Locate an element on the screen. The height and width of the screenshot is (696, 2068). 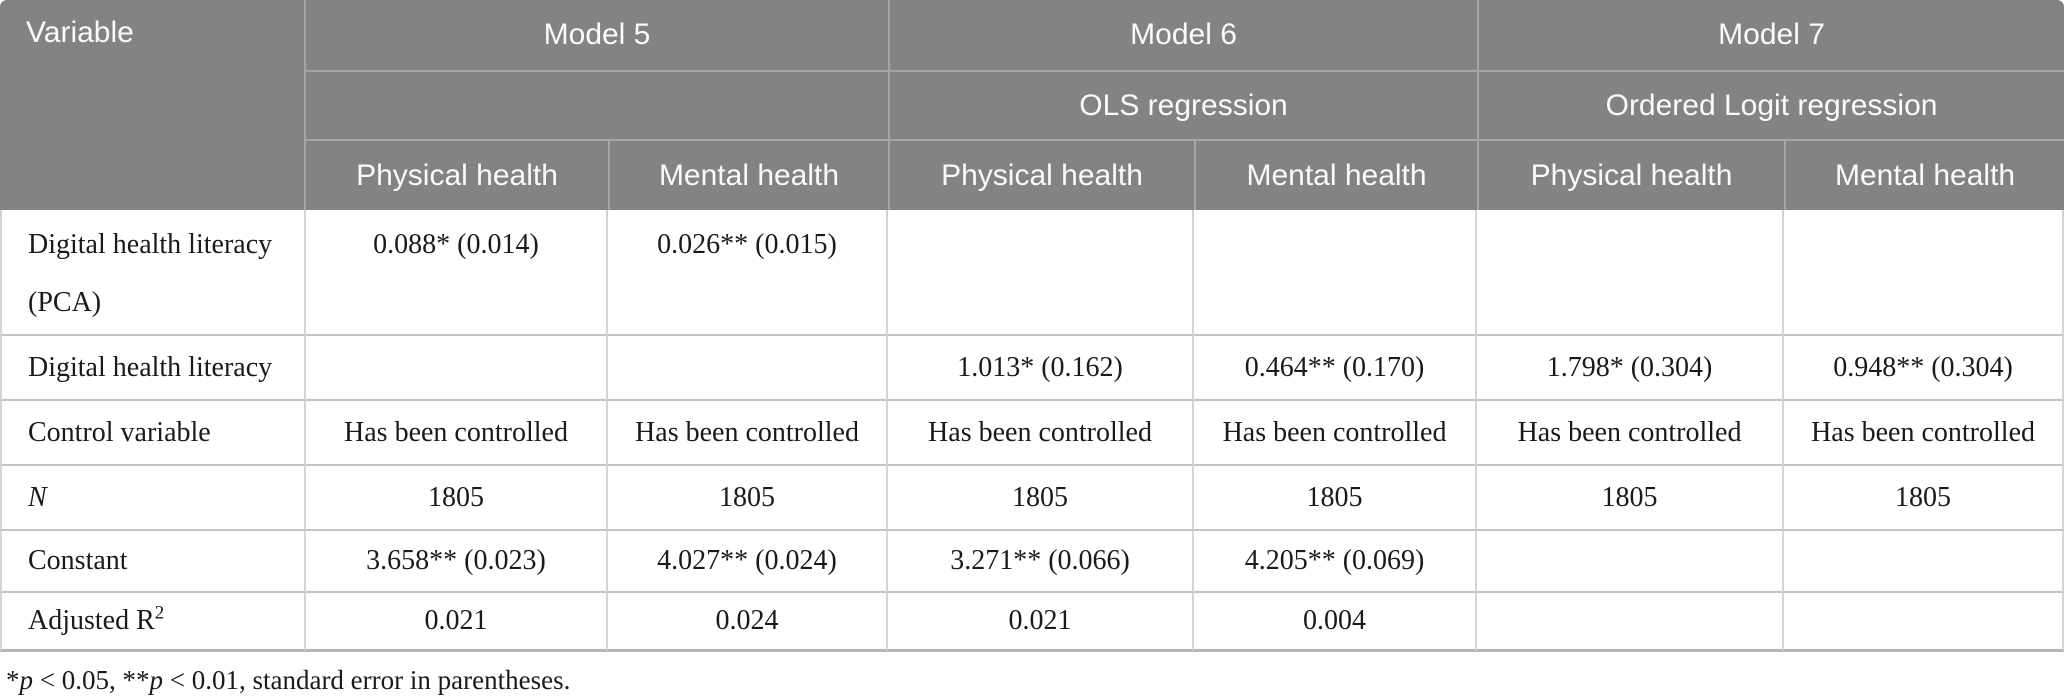
table-cell: 0.004 is located at coordinates (1336, 622).